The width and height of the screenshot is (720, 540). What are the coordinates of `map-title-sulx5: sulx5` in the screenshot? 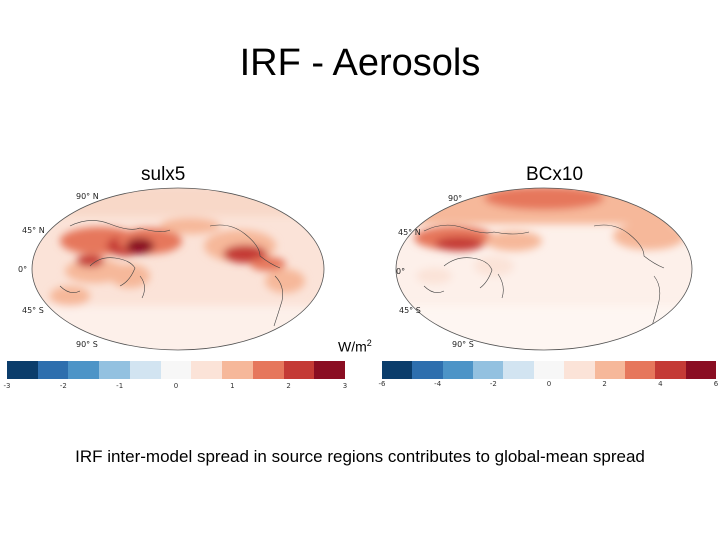 It's located at (163, 174).